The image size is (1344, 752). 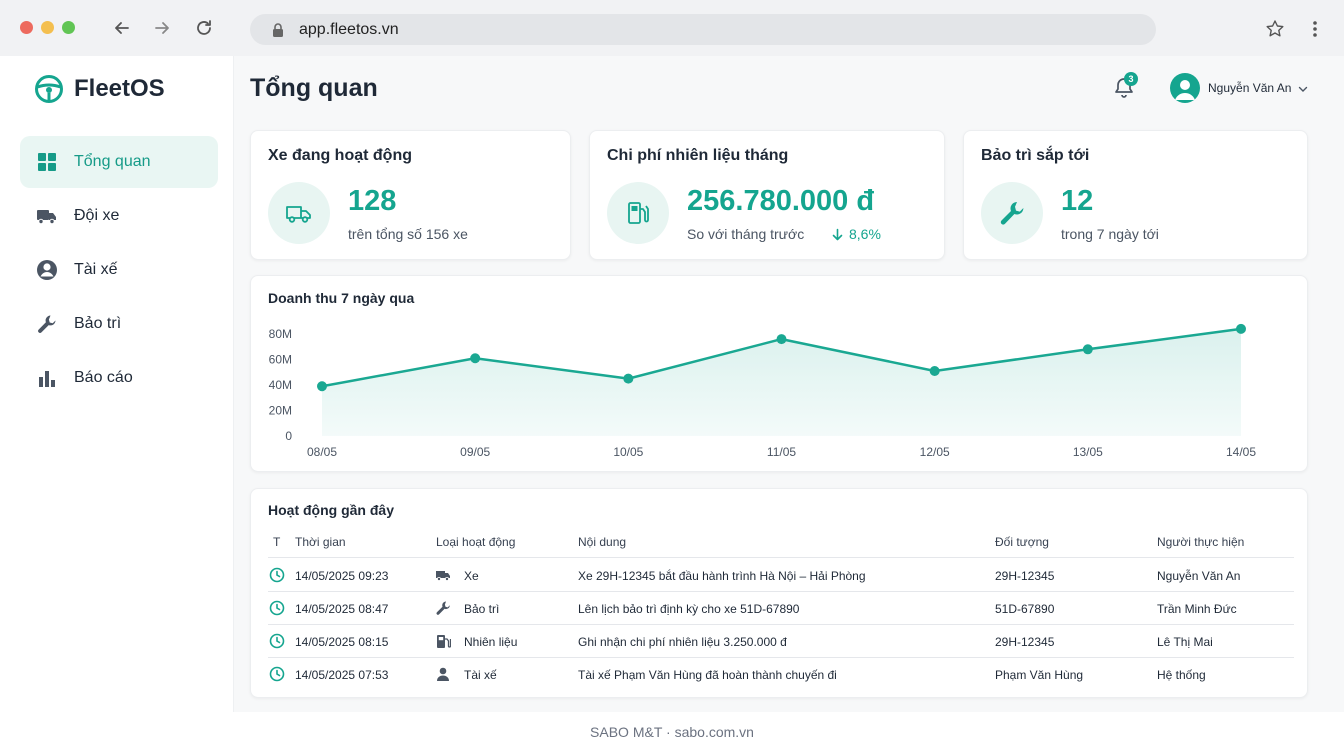 I want to click on maximize-window-button, so click(x=68, y=27).